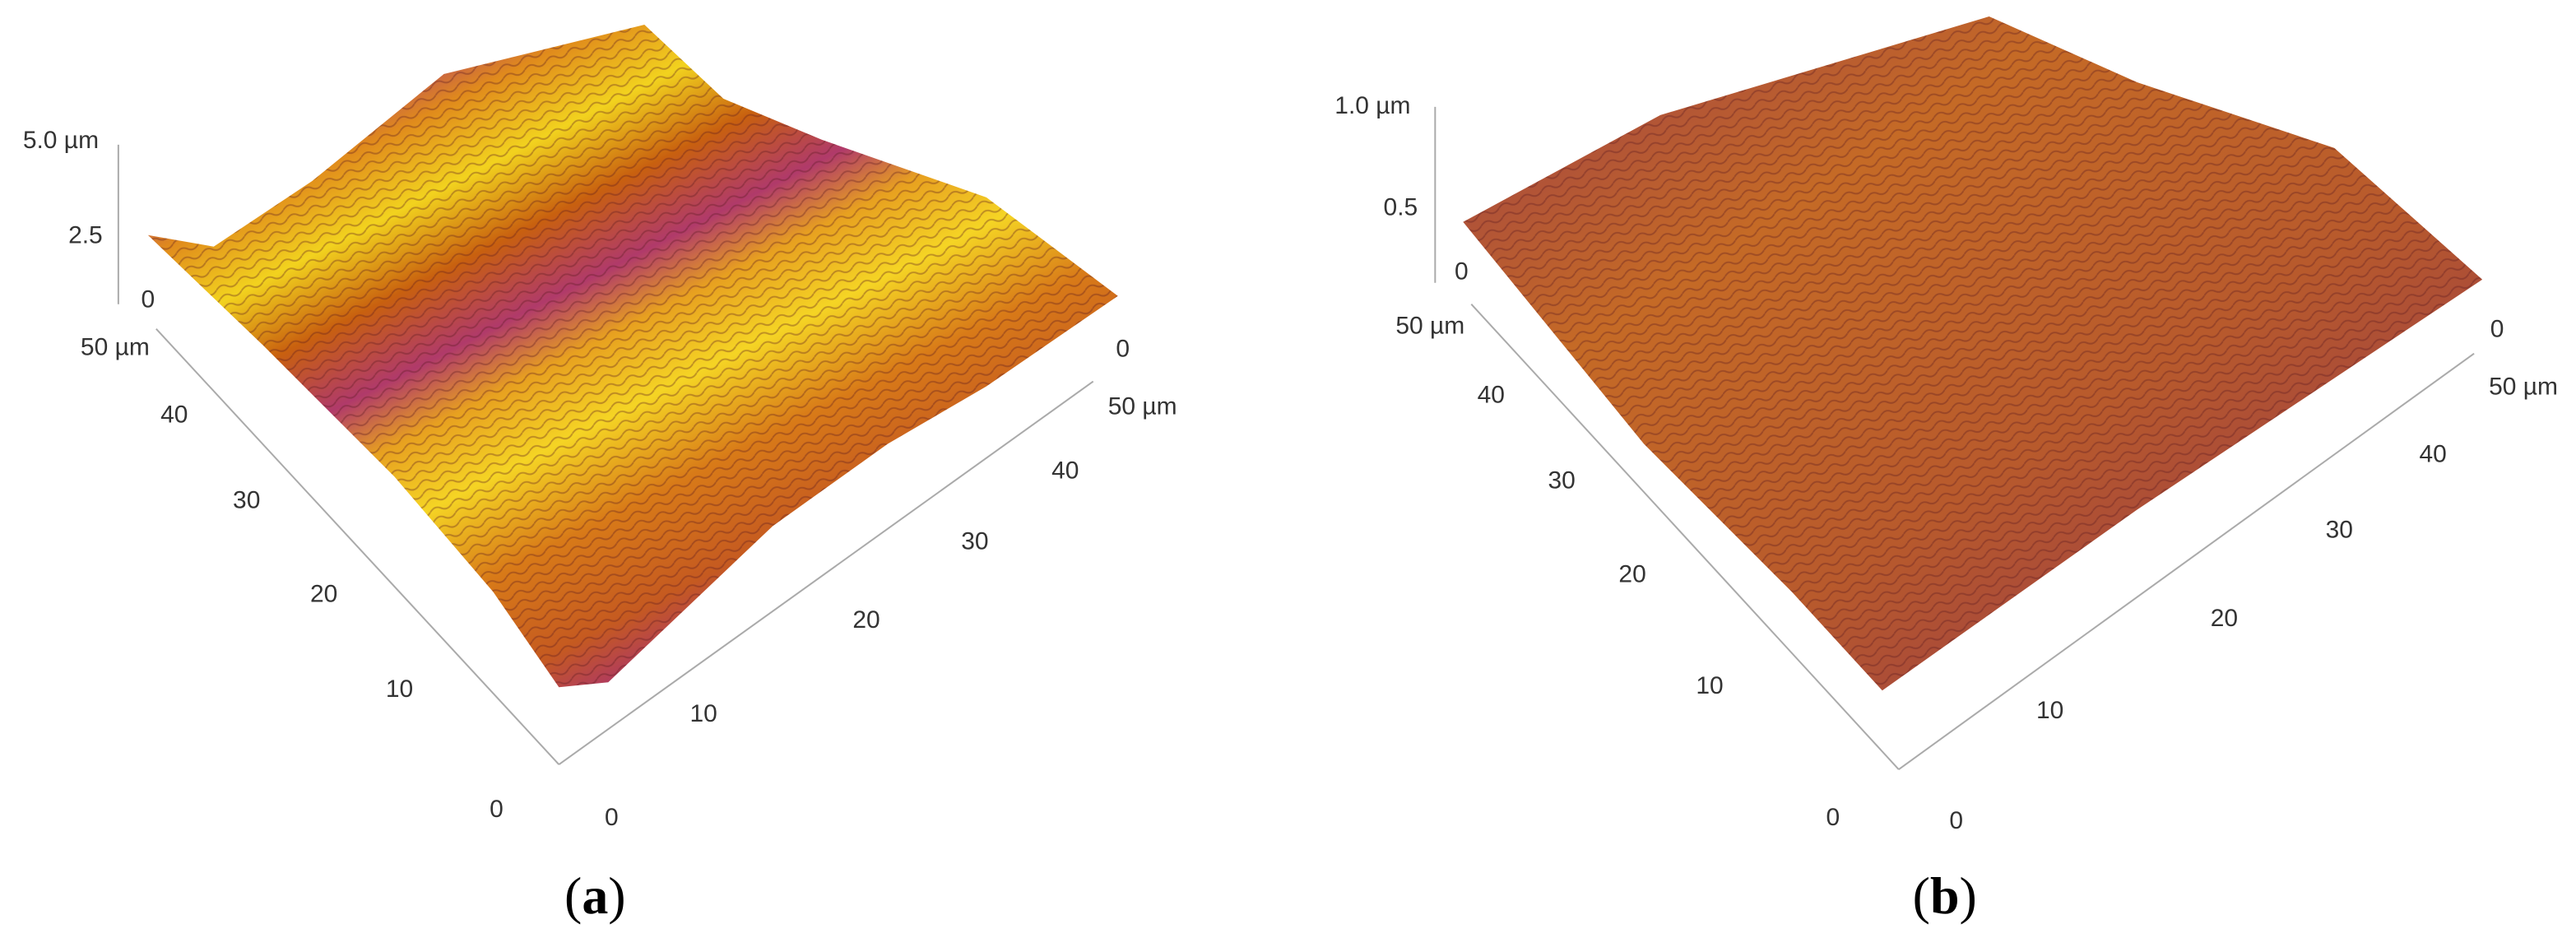  I want to click on caption: (a), so click(595, 895).